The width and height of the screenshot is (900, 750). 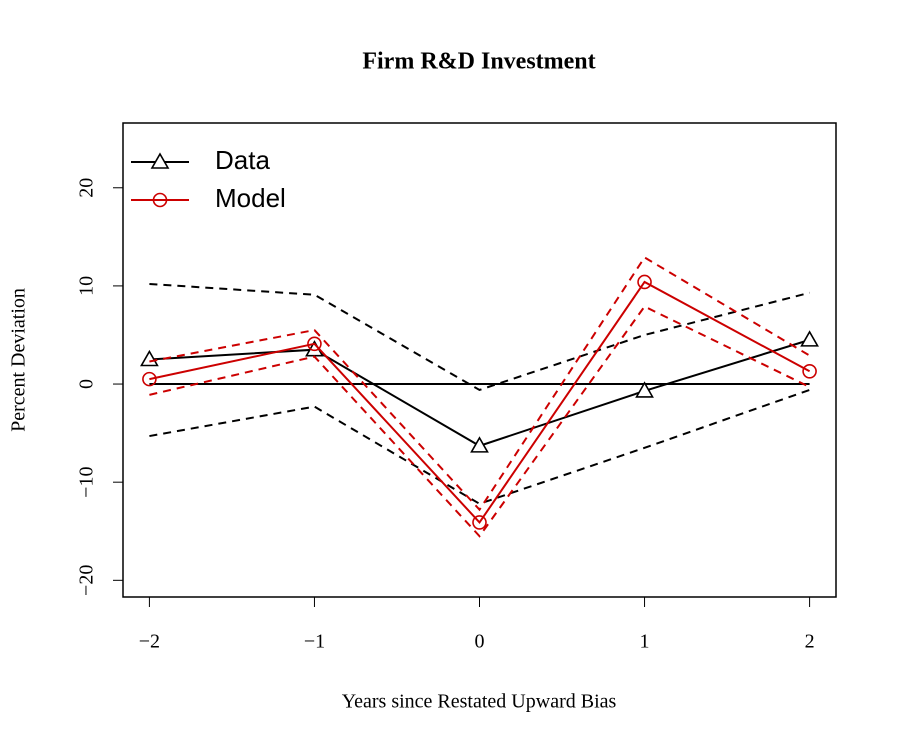 What do you see at coordinates (87, 580) in the screenshot?
I see `y-tick-label: −20` at bounding box center [87, 580].